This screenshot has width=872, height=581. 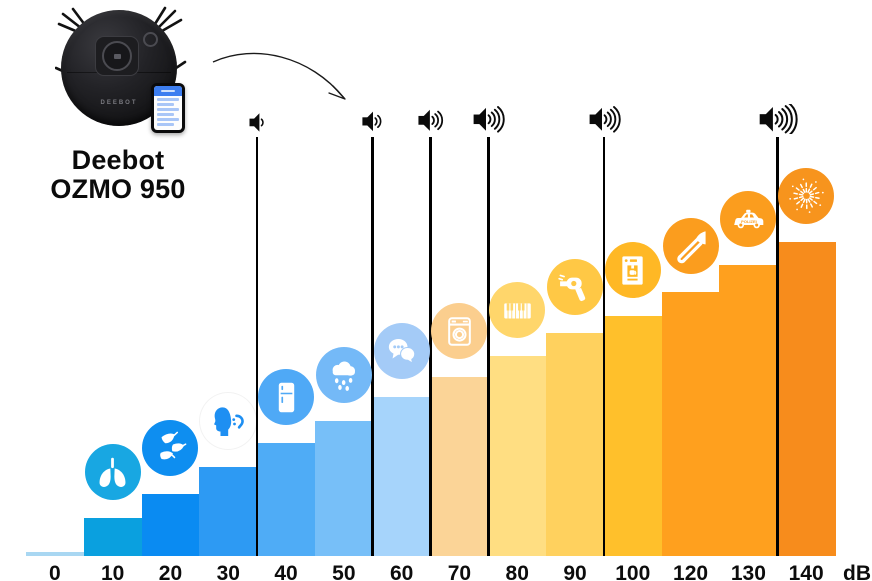 I want to click on rain-cloud-icon, so click(x=343, y=375).